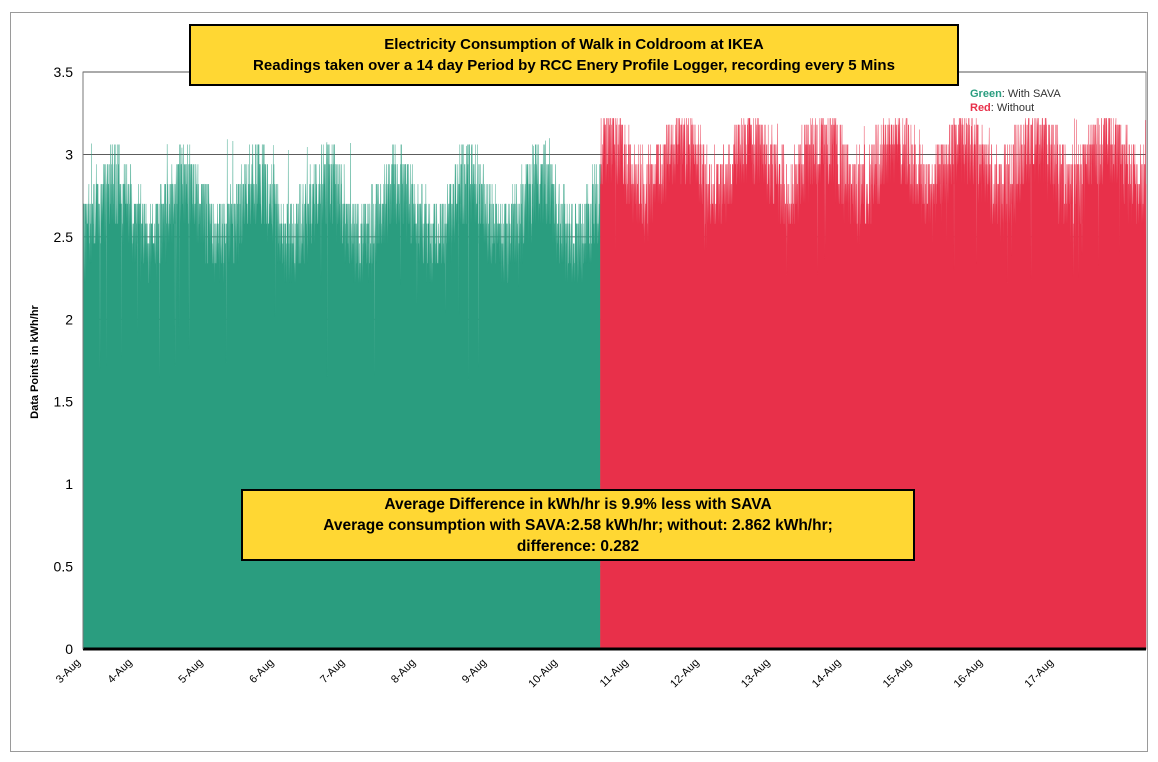 The image size is (1158, 762). Describe the element at coordinates (64, 402) in the screenshot. I see `y-tick-label: 1.5` at that location.